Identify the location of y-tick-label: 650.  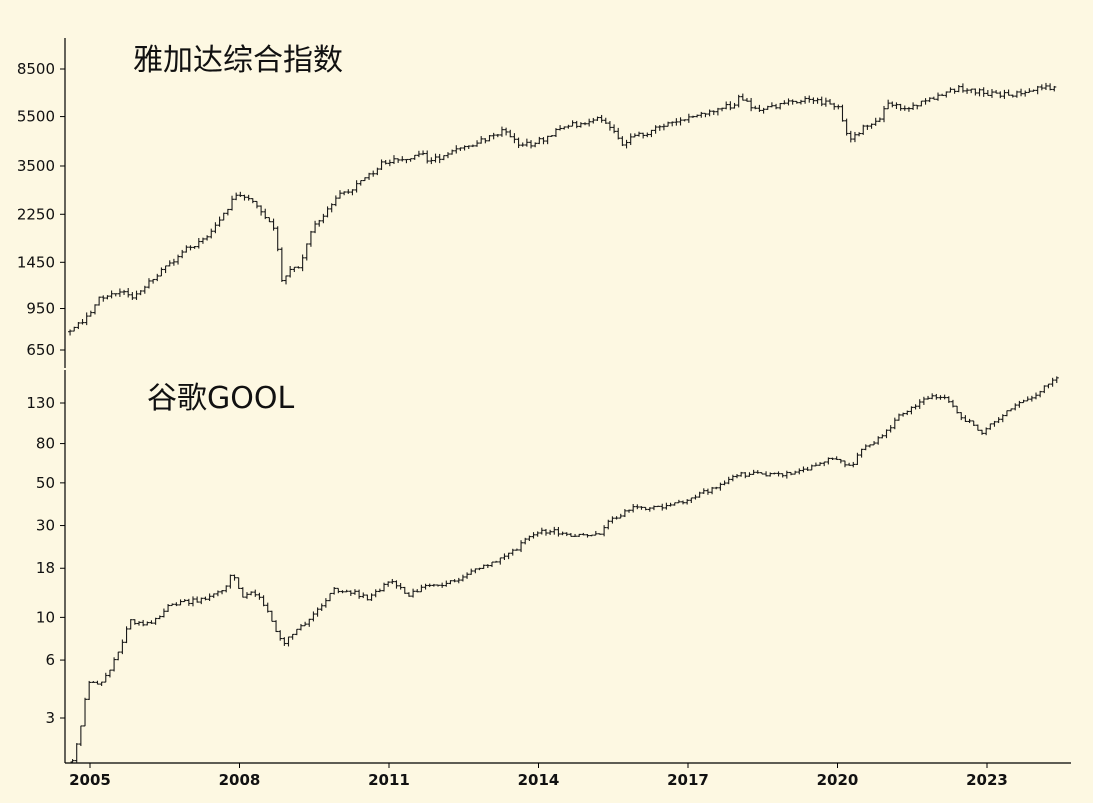
(40, 350).